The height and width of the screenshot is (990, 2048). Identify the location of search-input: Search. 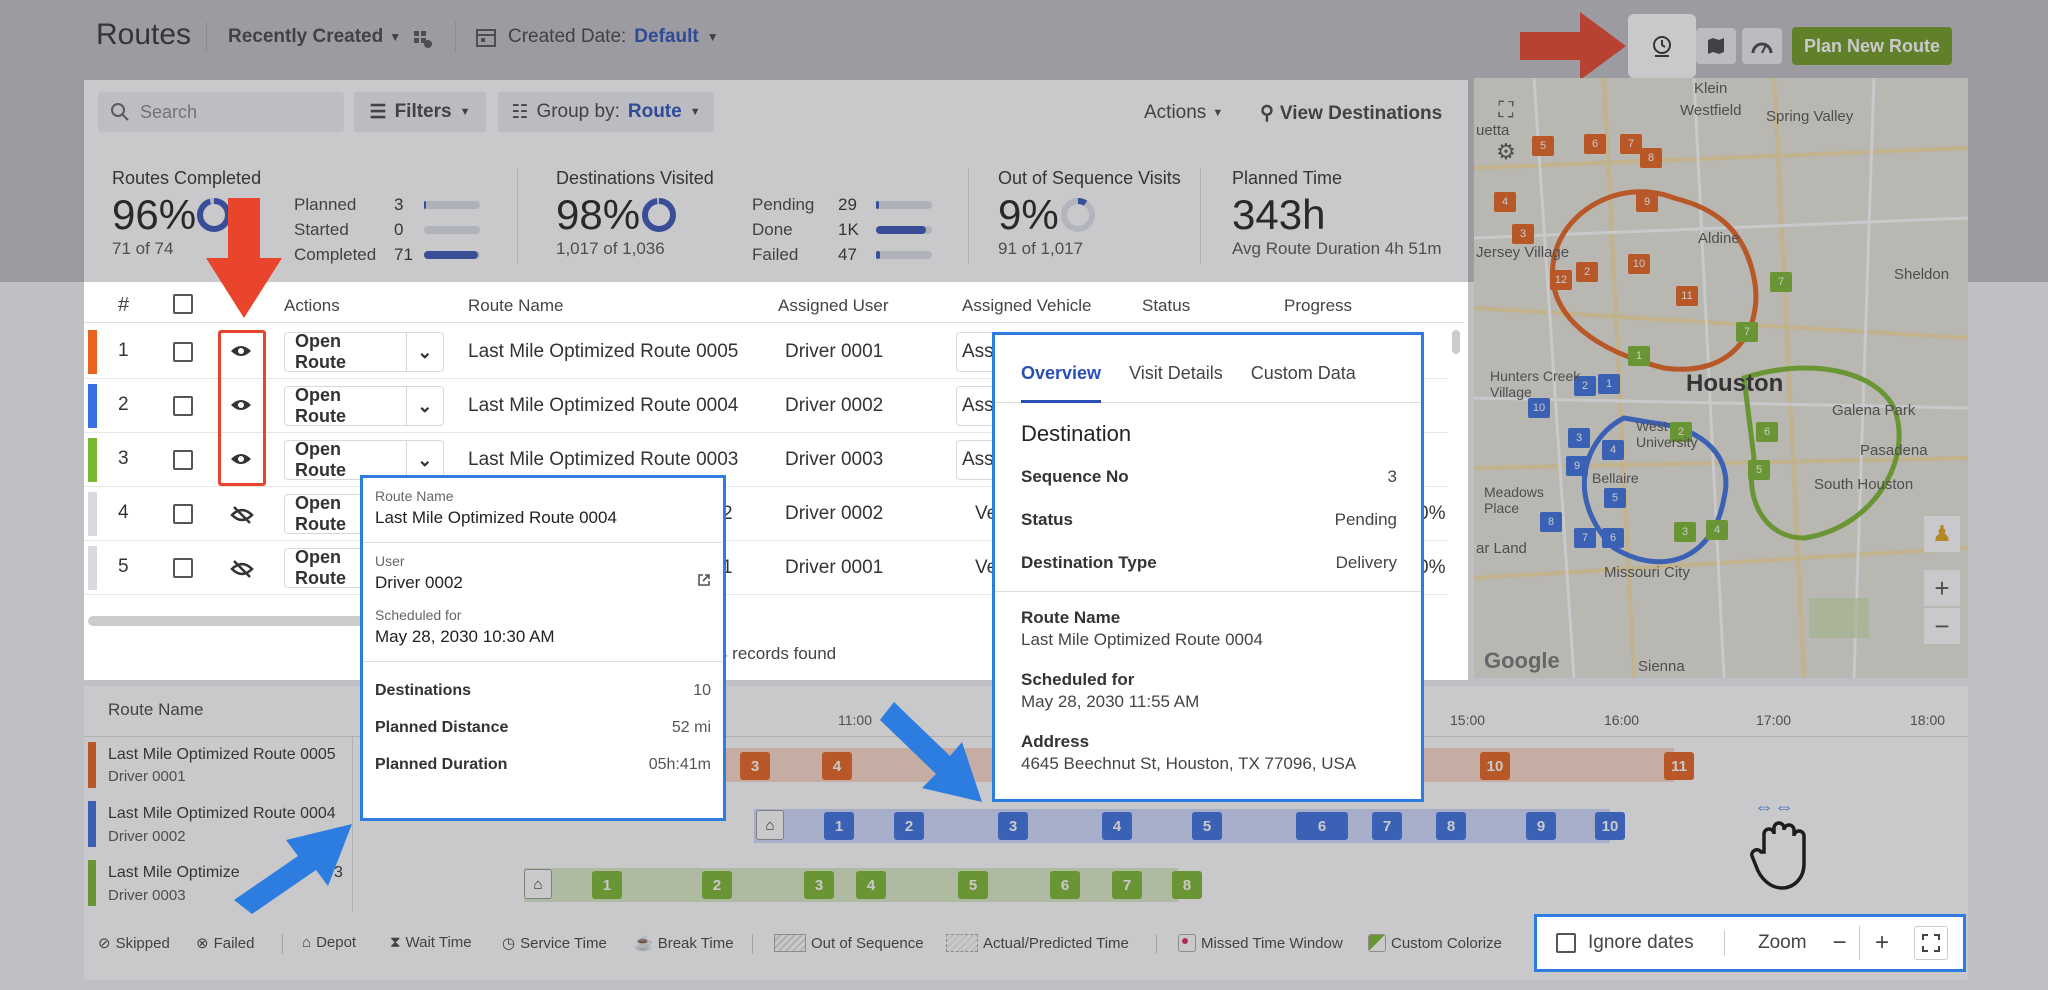
(221, 112).